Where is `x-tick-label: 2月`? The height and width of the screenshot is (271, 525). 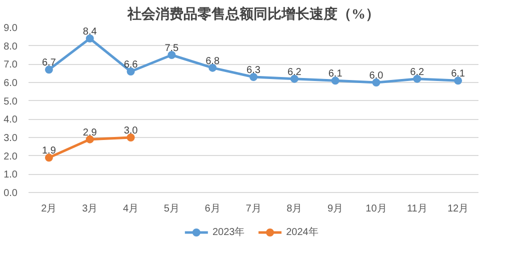
x-tick-label: 2月 is located at coordinates (49, 209).